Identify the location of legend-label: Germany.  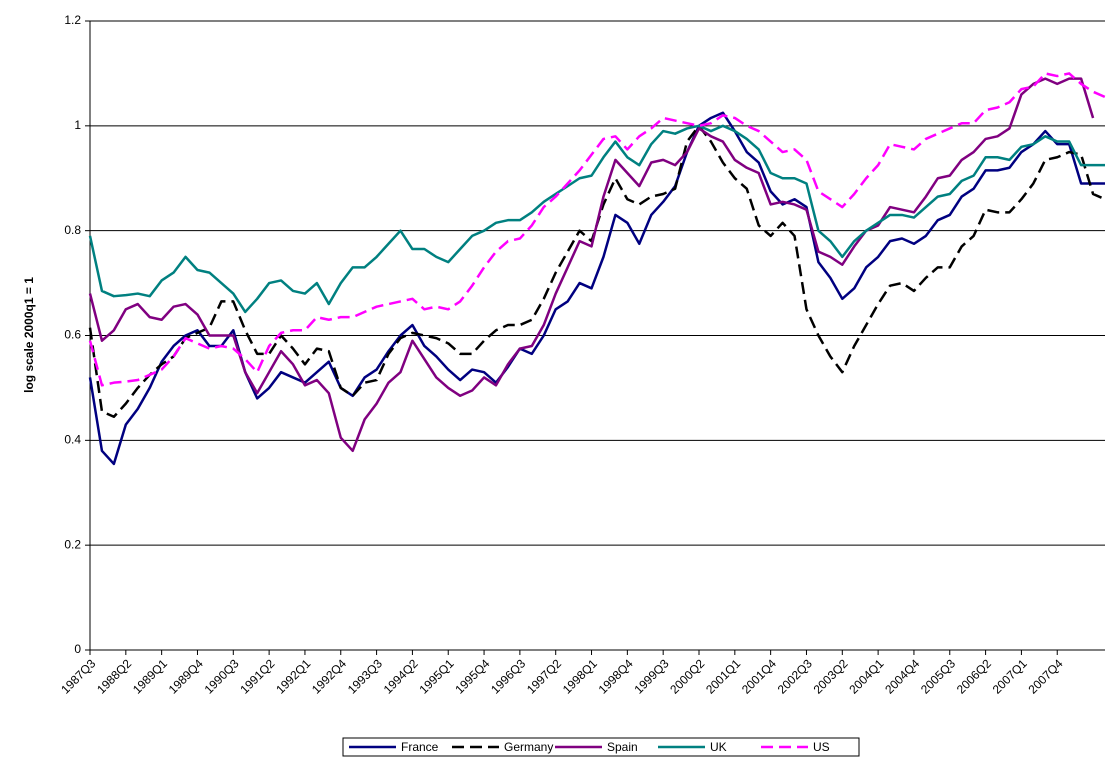
(528, 747).